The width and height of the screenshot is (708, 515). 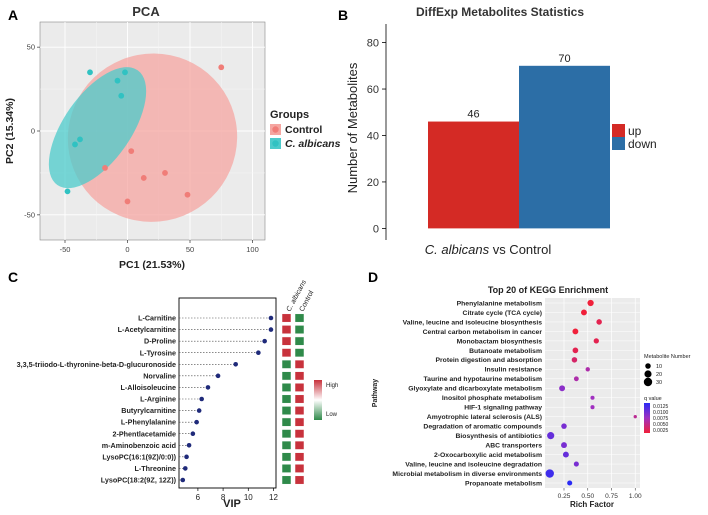 What do you see at coordinates (146, 11) in the screenshot?
I see `pca-title: PCA` at bounding box center [146, 11].